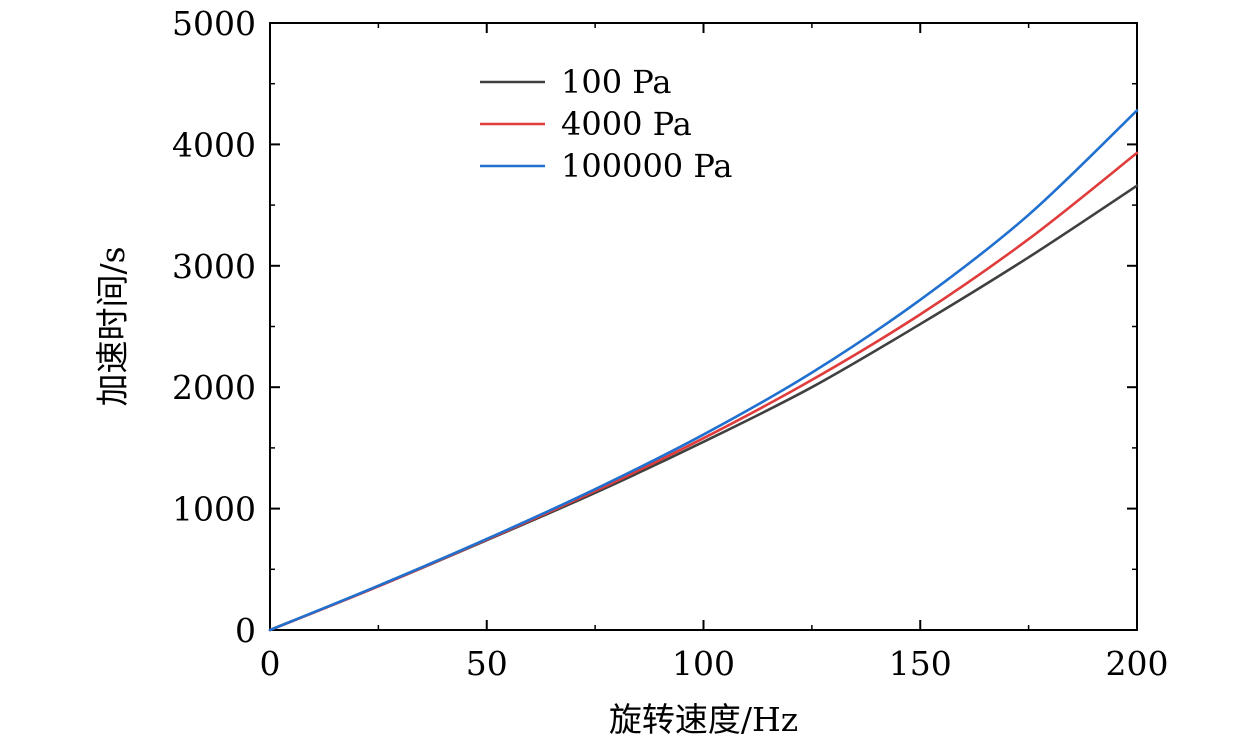 Image resolution: width=1260 pixels, height=748 pixels. What do you see at coordinates (112, 326) in the screenshot?
I see `y-axis-title: 加速时间/s` at bounding box center [112, 326].